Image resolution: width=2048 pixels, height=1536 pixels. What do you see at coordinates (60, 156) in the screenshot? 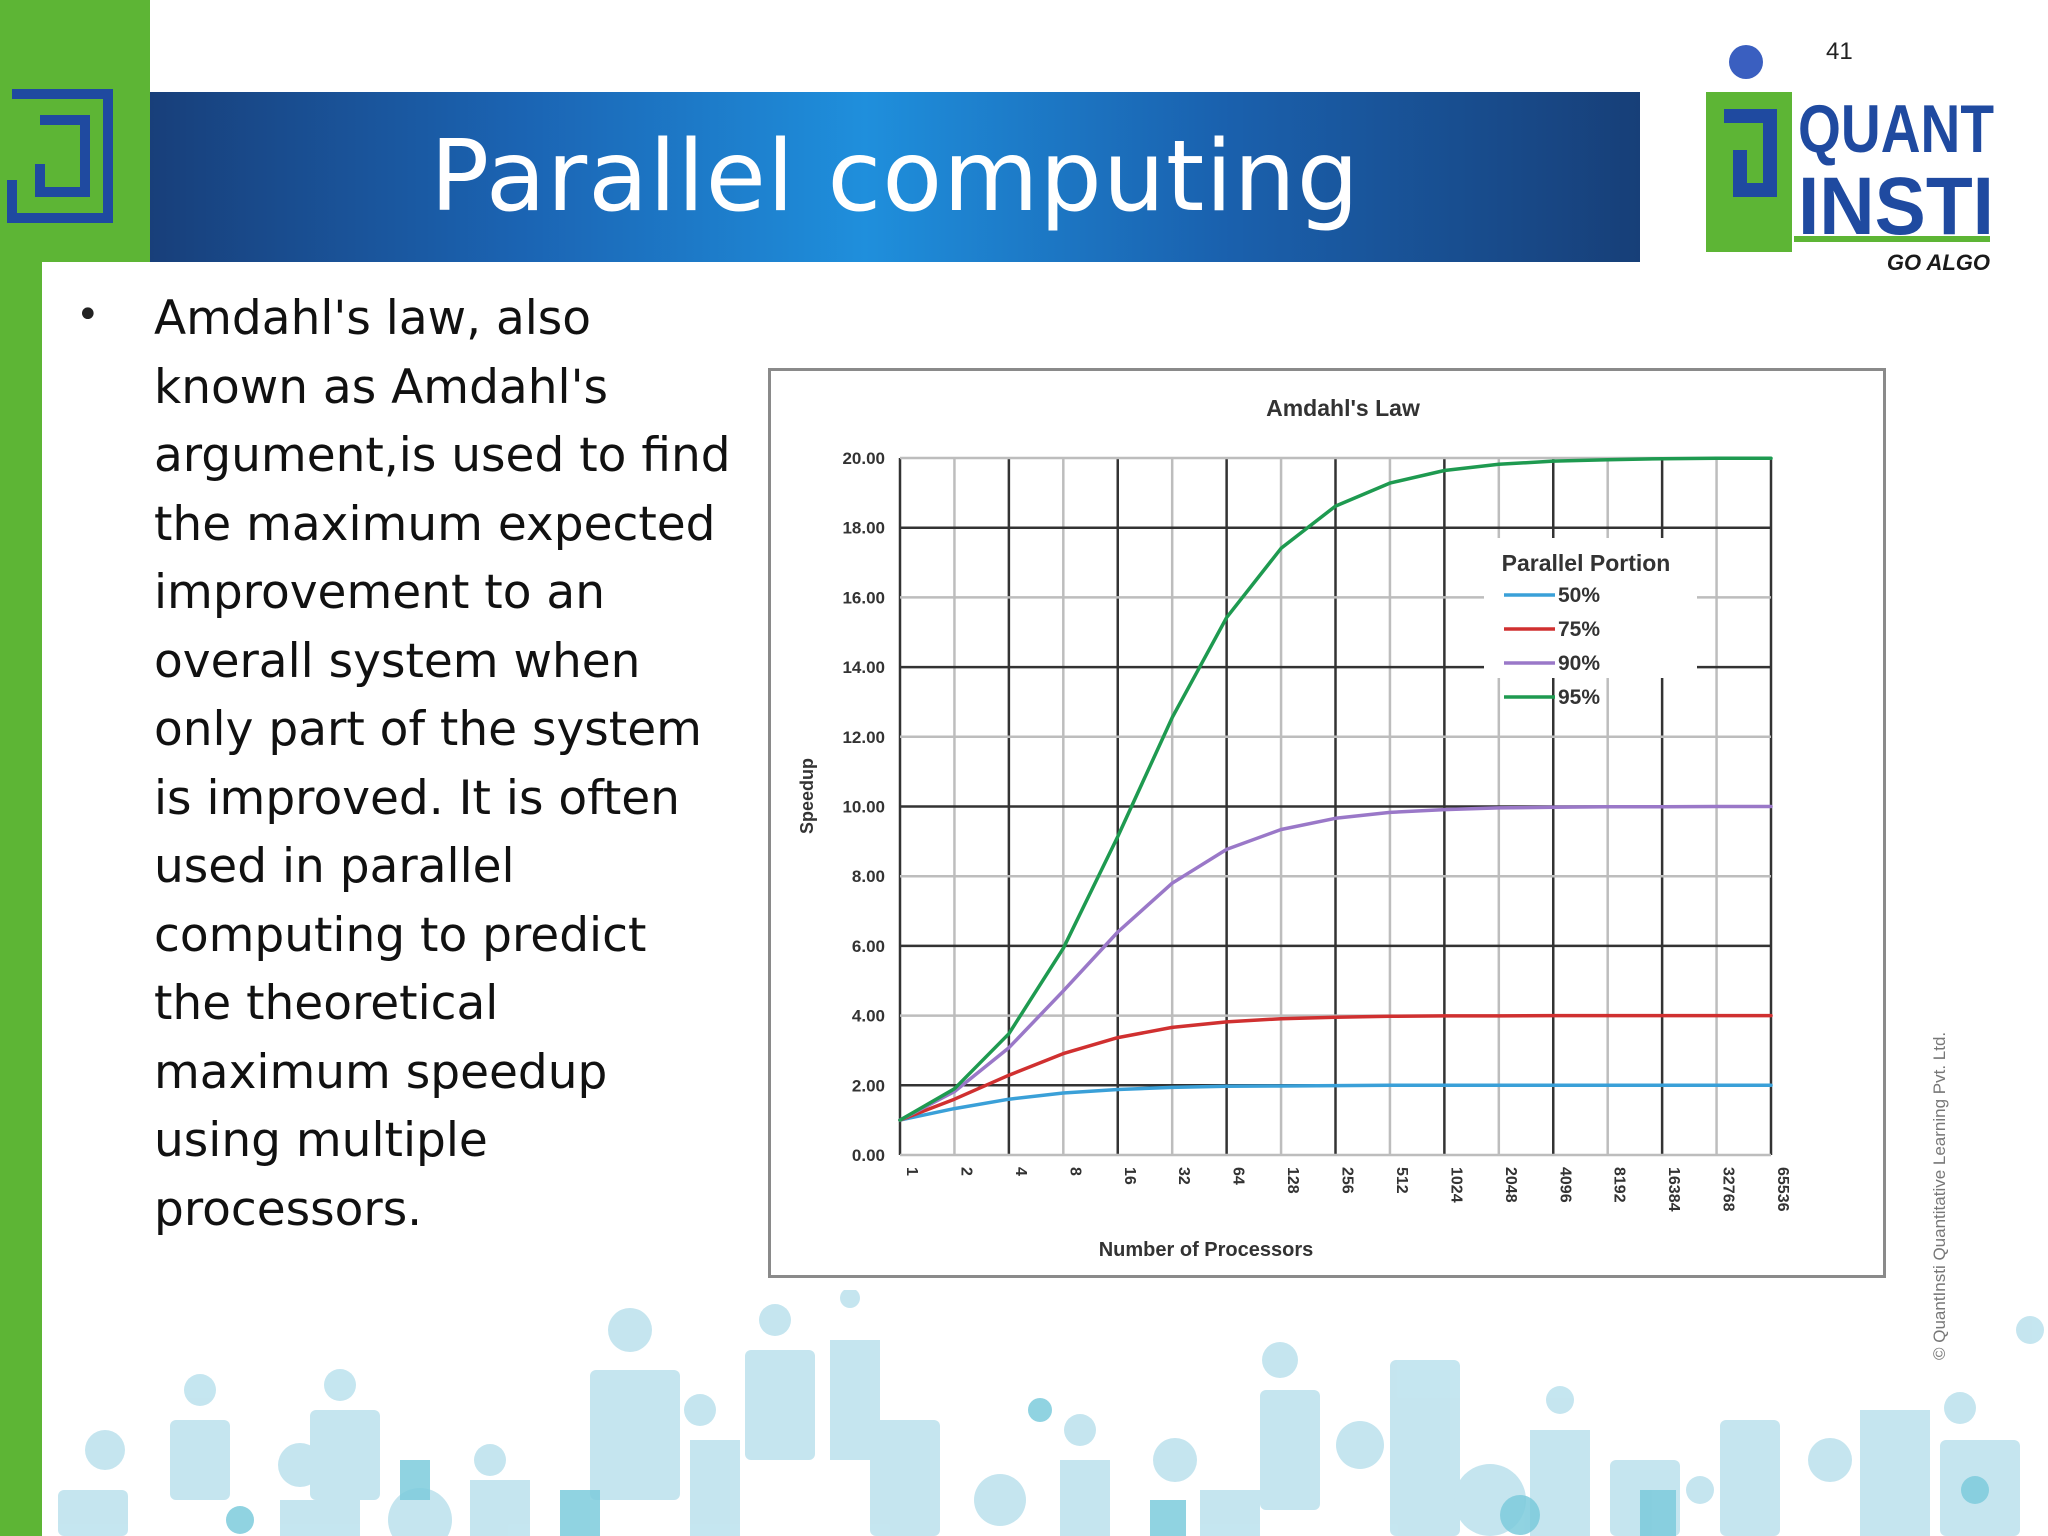
I see `corner-square-icon` at bounding box center [60, 156].